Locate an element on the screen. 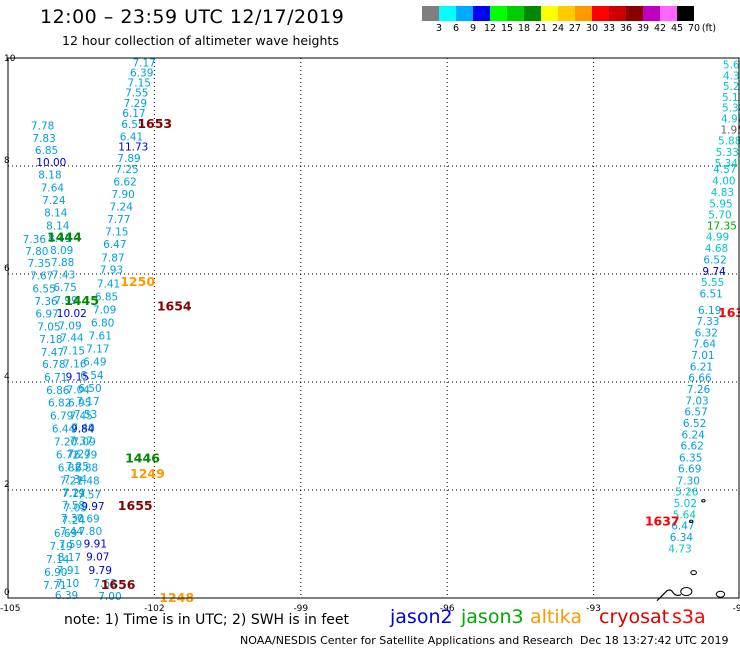  wave-height-label: 6.44 is located at coordinates (64, 429).